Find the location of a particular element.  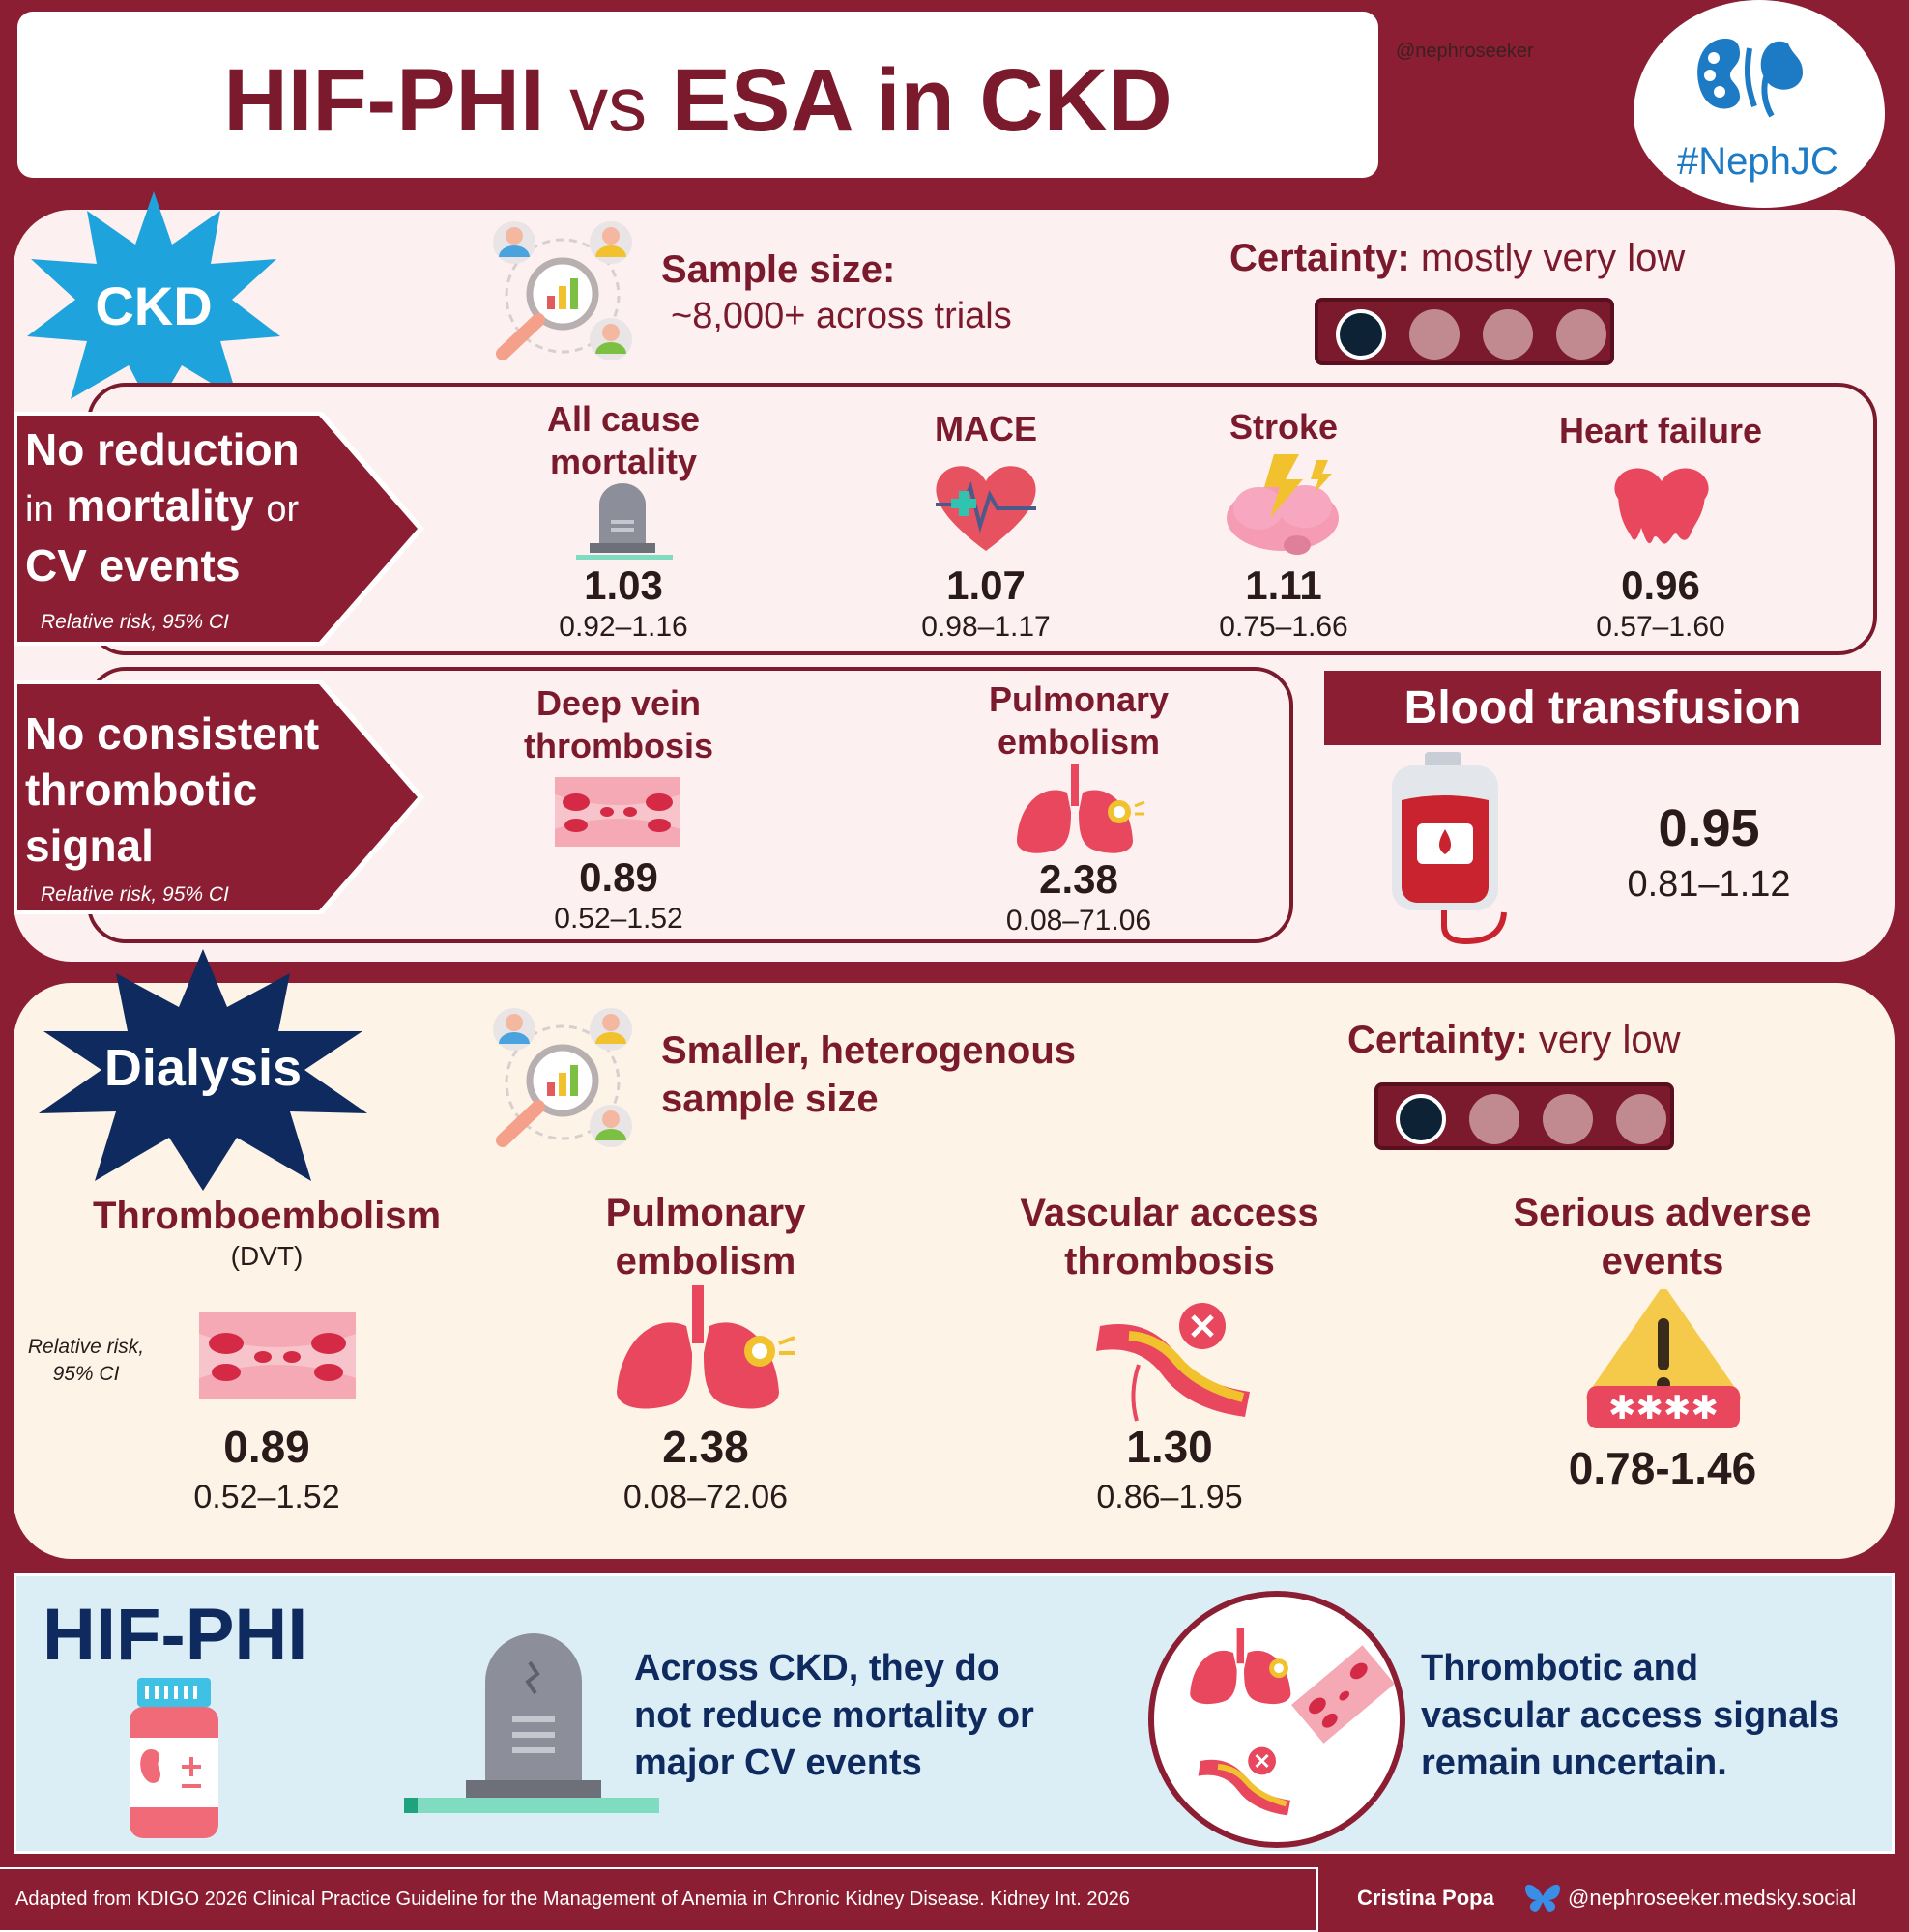

metric-vascular-access-ci: 0.86–1.95 is located at coordinates (1169, 1497).